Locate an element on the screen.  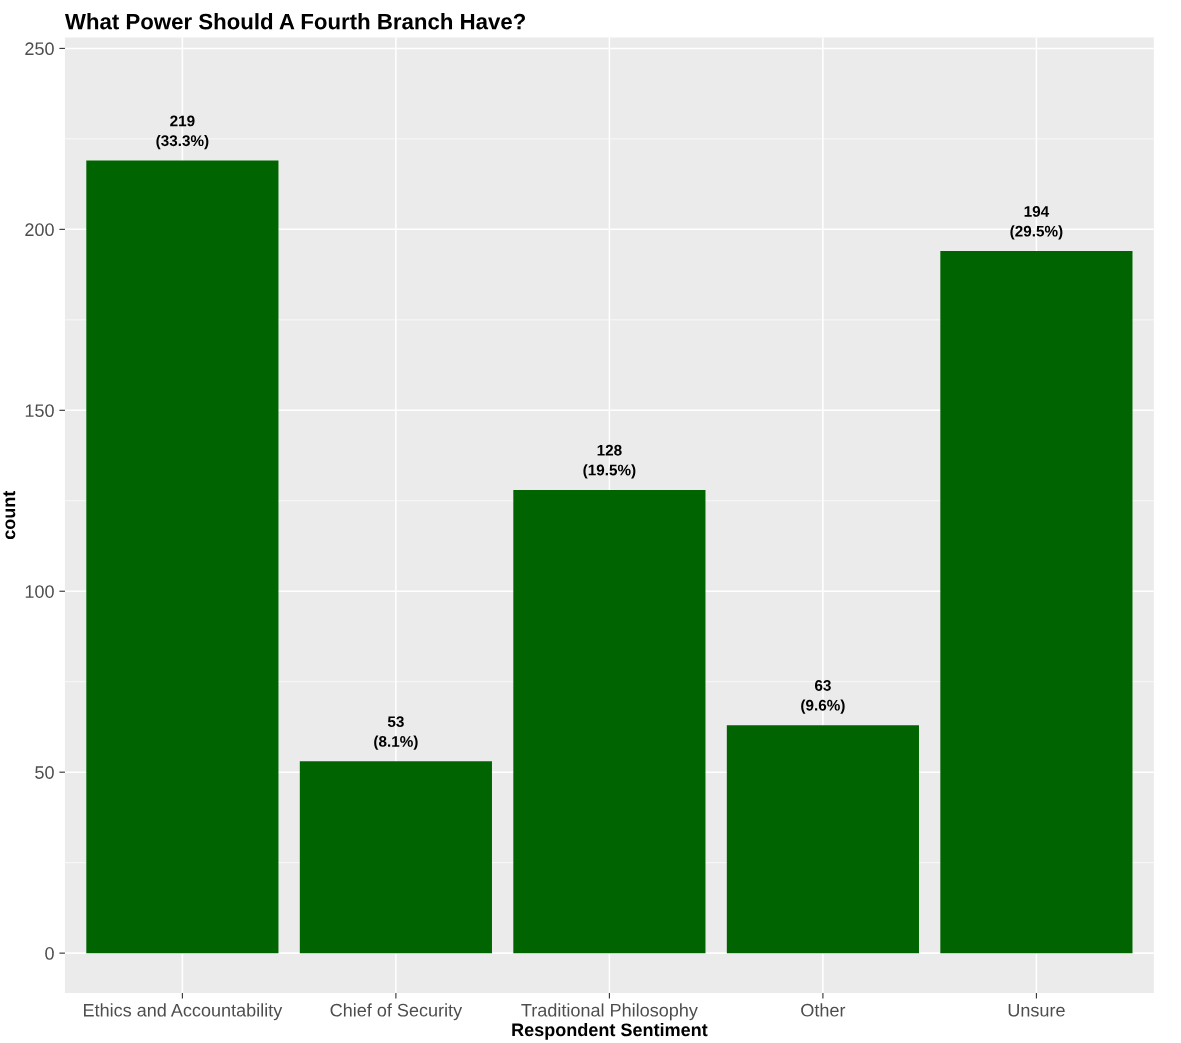
y-tick-label: 0 is located at coordinates (49, 953).